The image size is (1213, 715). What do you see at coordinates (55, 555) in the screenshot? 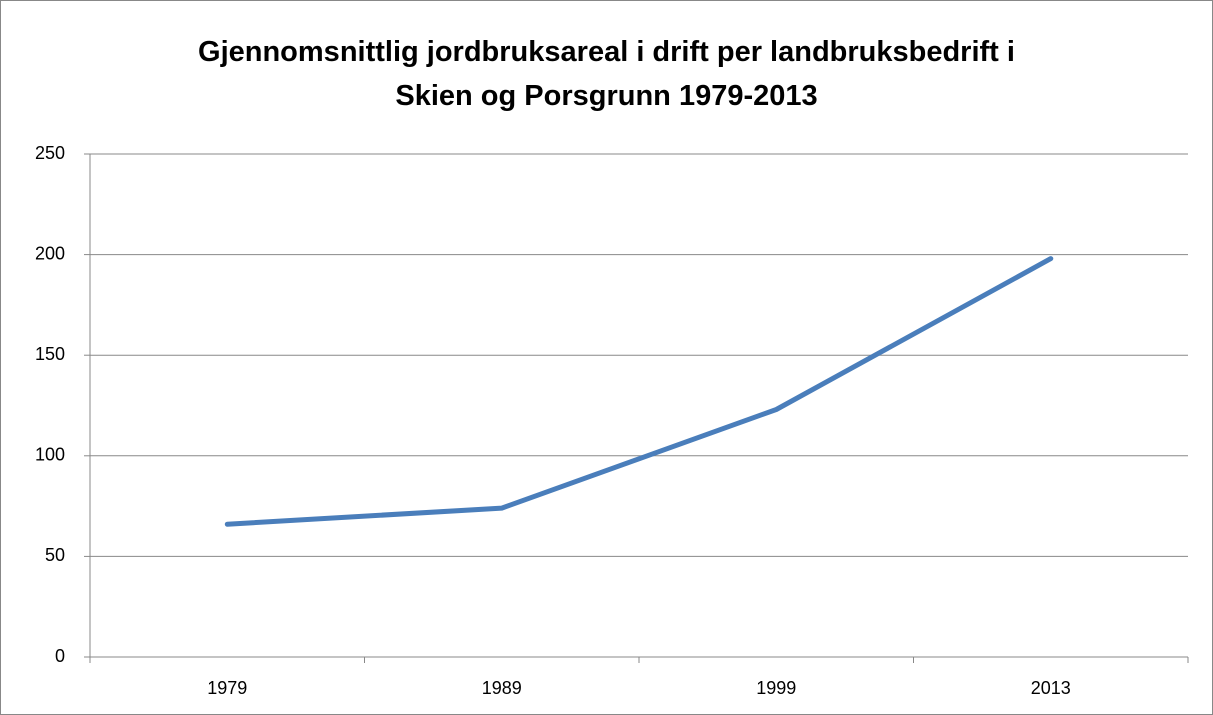
I see `y-tick-label: 50` at bounding box center [55, 555].